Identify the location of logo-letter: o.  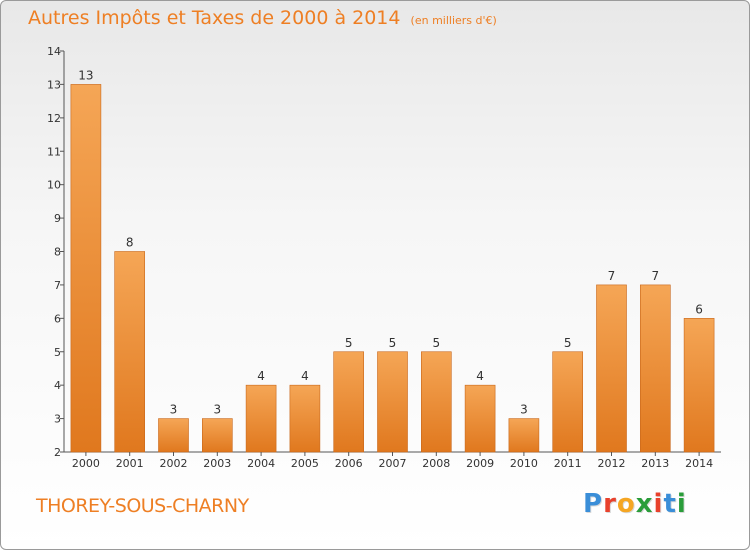
(626, 504).